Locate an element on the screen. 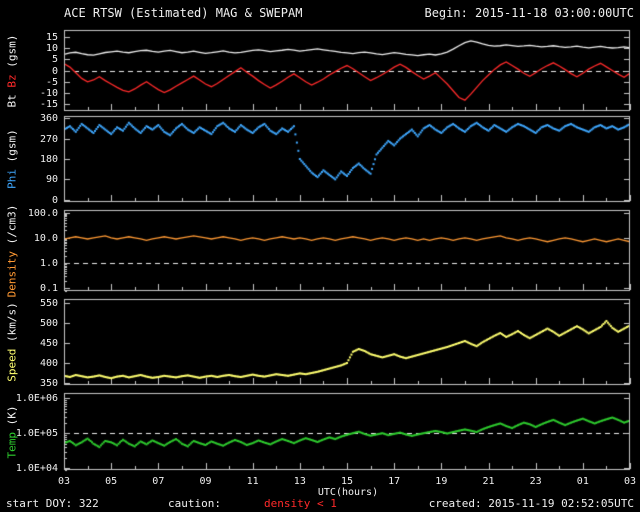 This screenshot has height=512, width=640. y-tick-label: 1.0E+05 is located at coordinates (36, 433).